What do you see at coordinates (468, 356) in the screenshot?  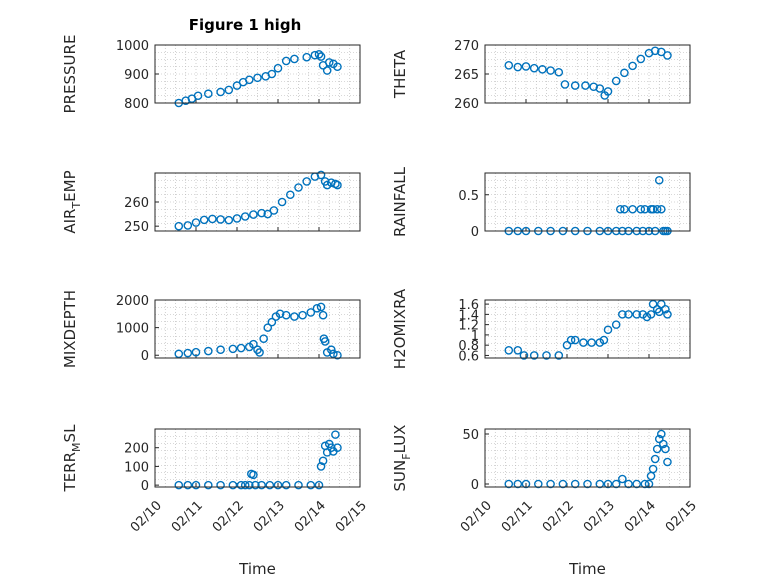 I see `y-tick-label: 0.6` at bounding box center [468, 356].